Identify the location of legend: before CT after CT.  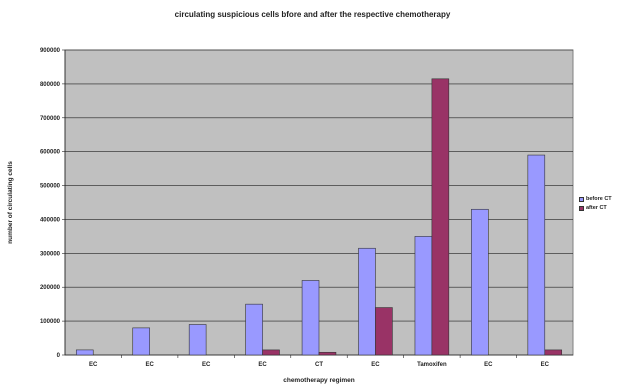
(601, 204).